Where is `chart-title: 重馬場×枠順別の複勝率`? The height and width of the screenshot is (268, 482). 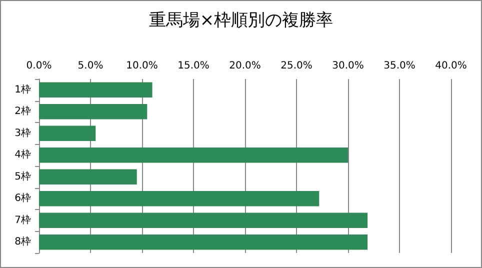
chart-title: 重馬場×枠順別の複勝率 is located at coordinates (241, 20).